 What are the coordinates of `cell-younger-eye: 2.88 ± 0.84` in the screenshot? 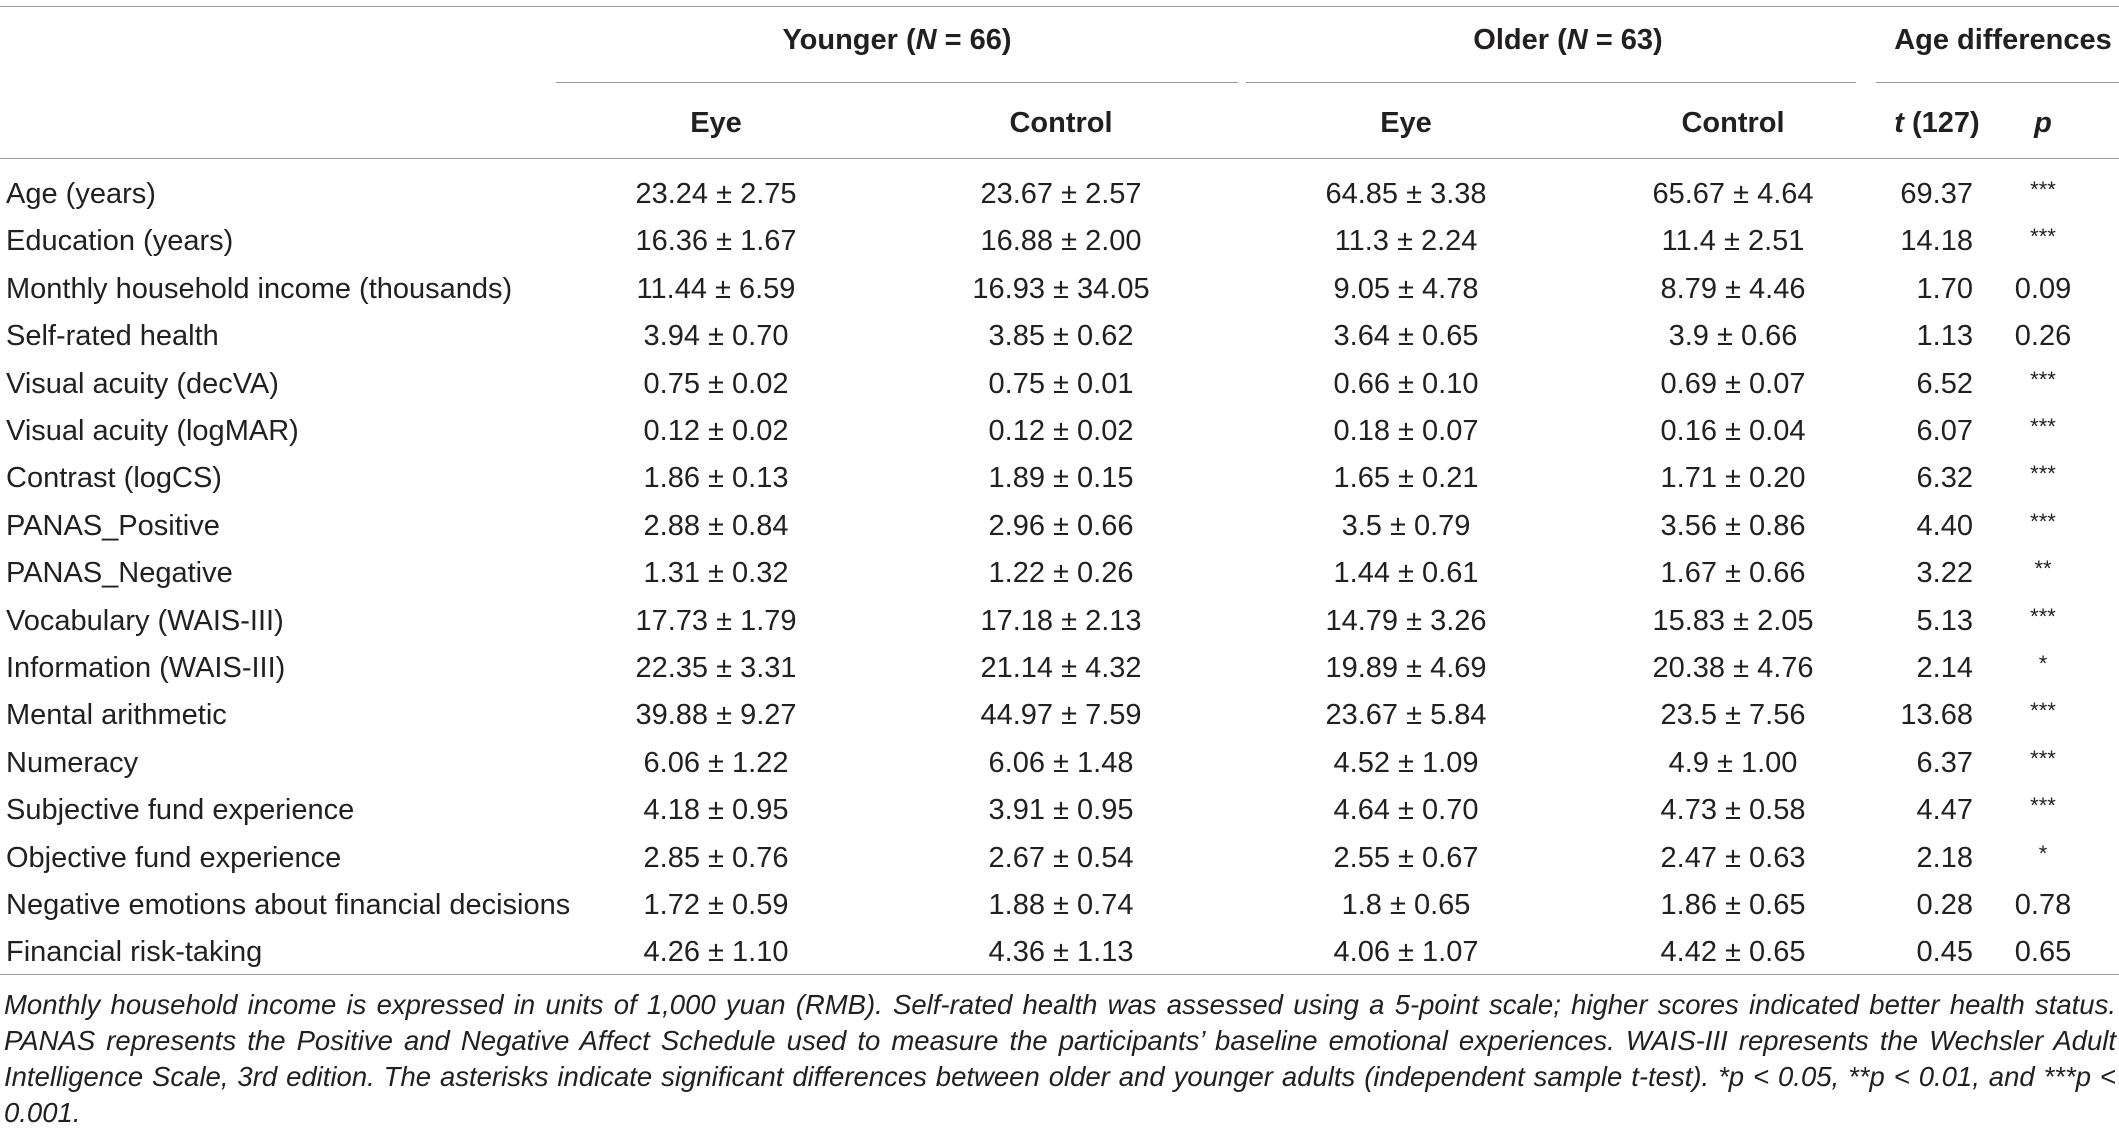 It's located at (716, 525).